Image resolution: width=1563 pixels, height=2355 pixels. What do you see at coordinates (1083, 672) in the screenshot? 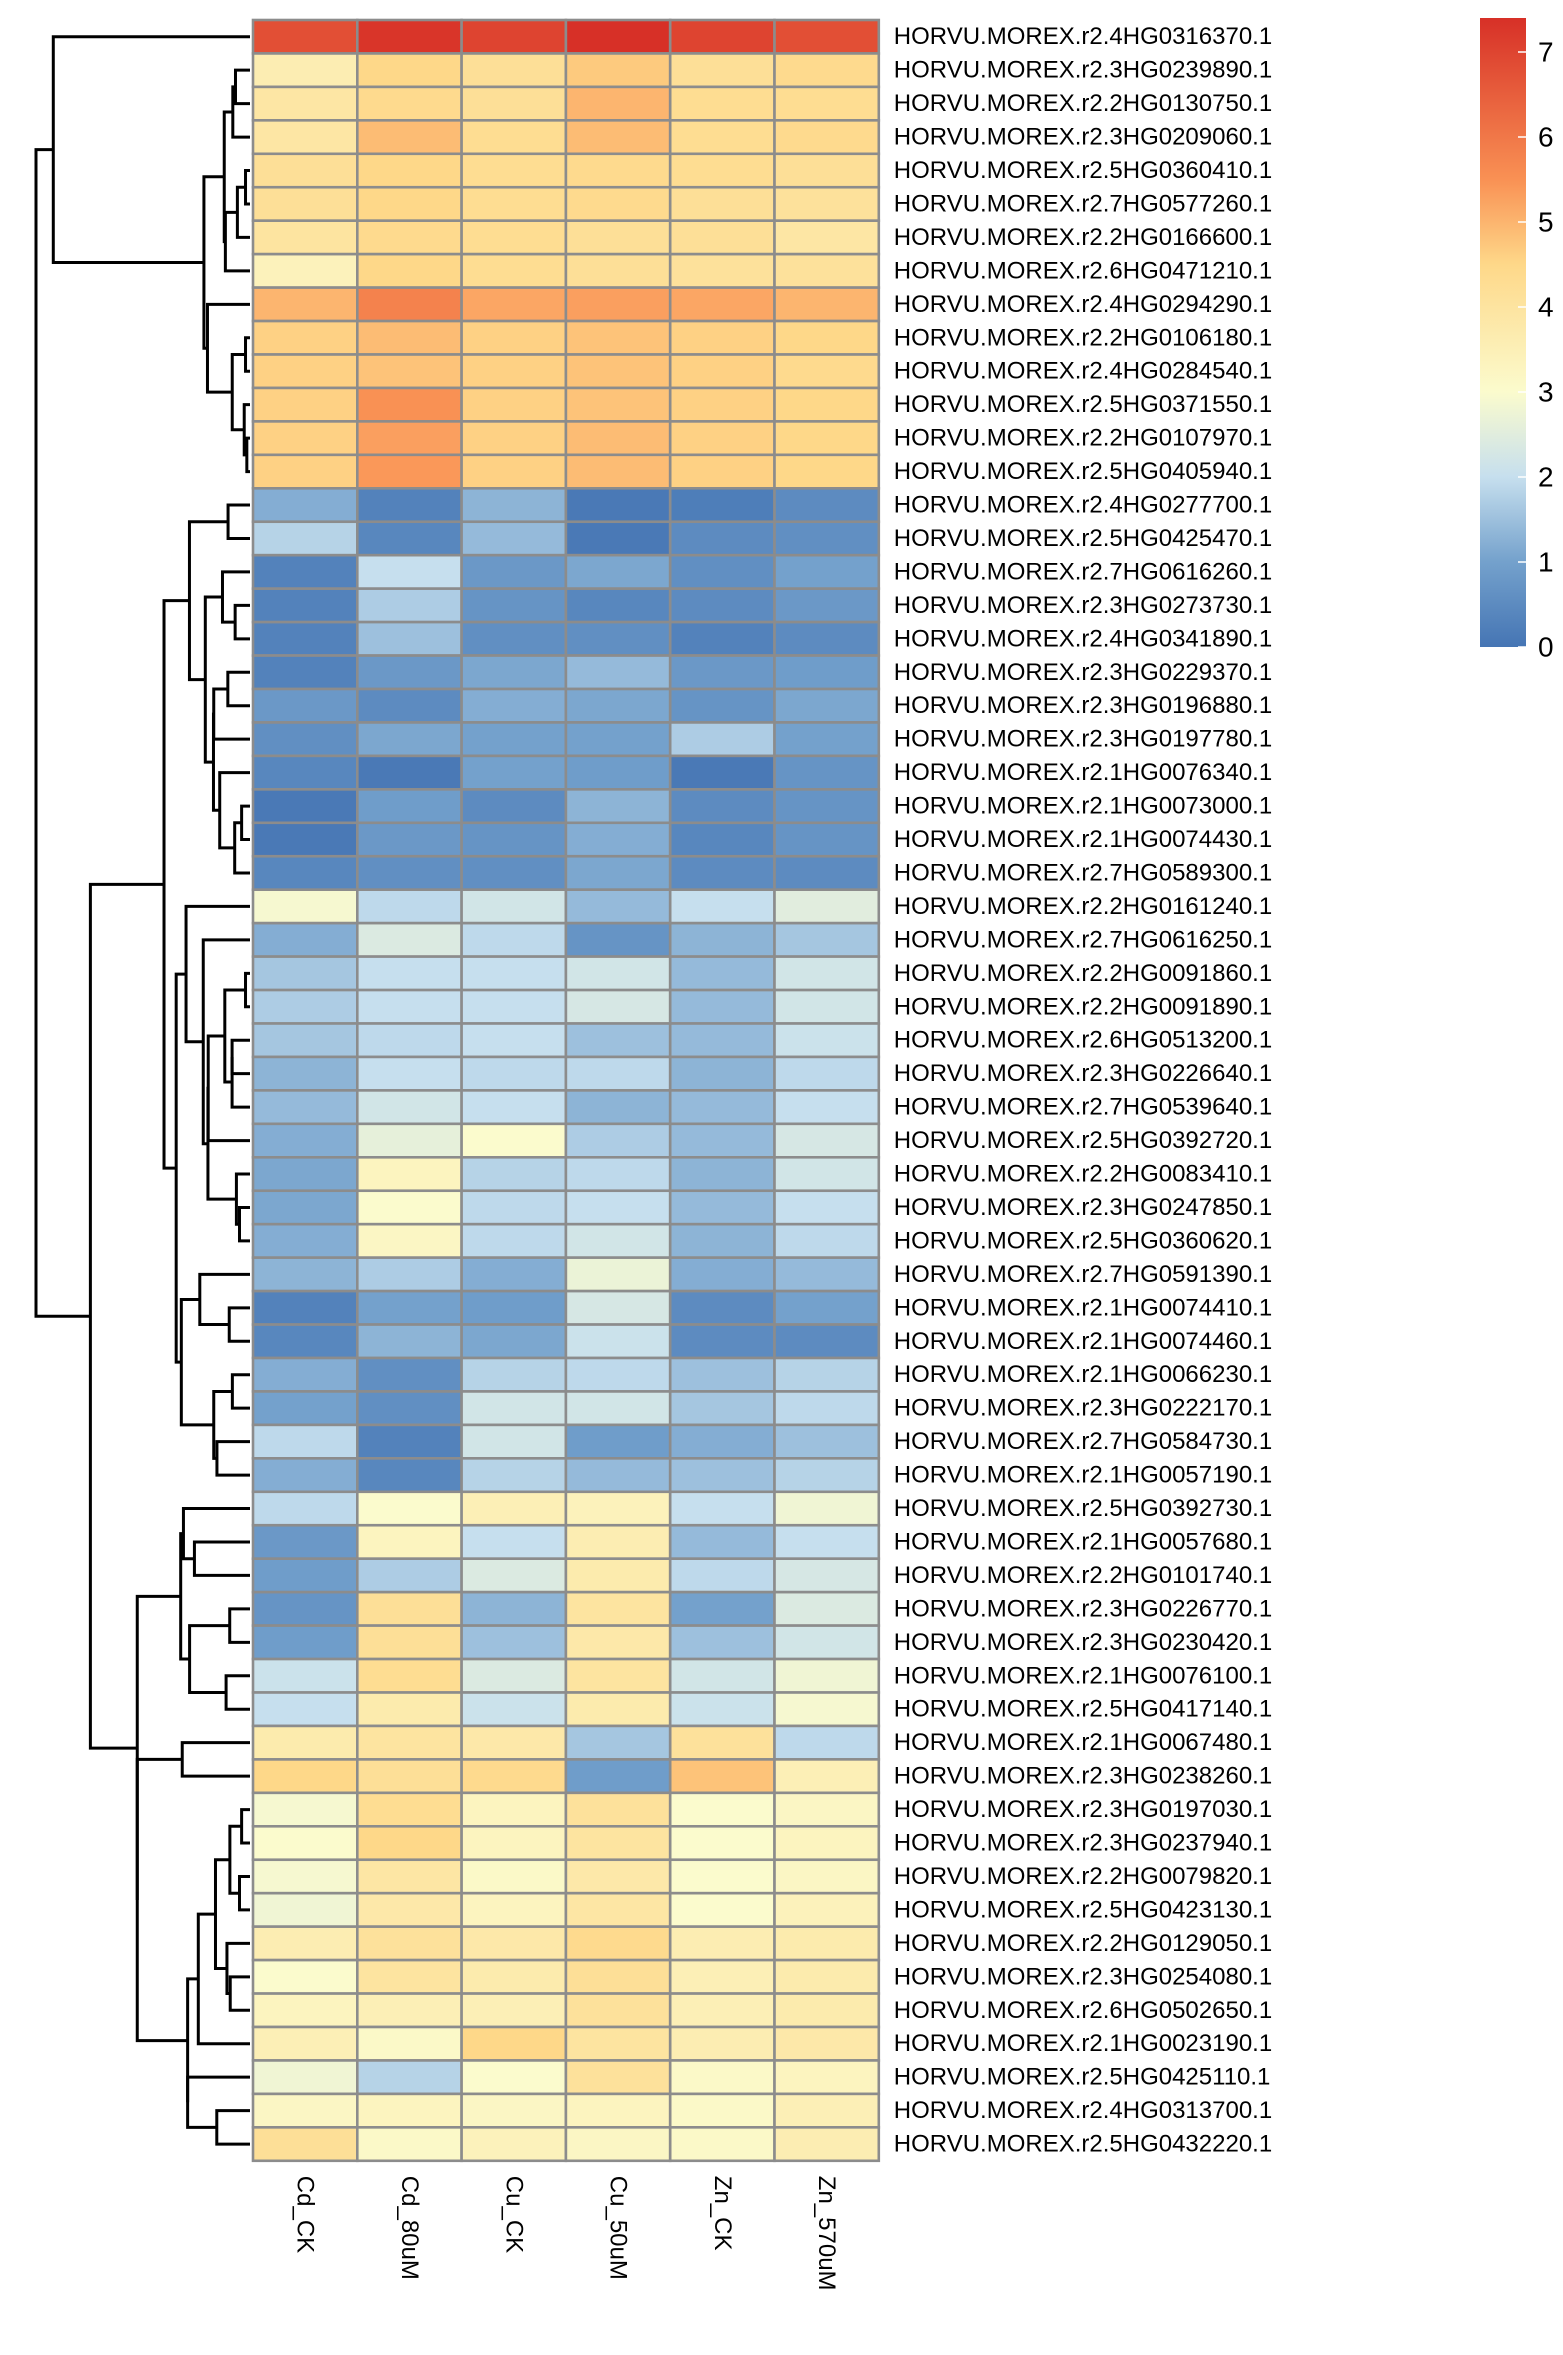
I see `row-label: HORVU.MOREX.r2.3HG0229370.1` at bounding box center [1083, 672].